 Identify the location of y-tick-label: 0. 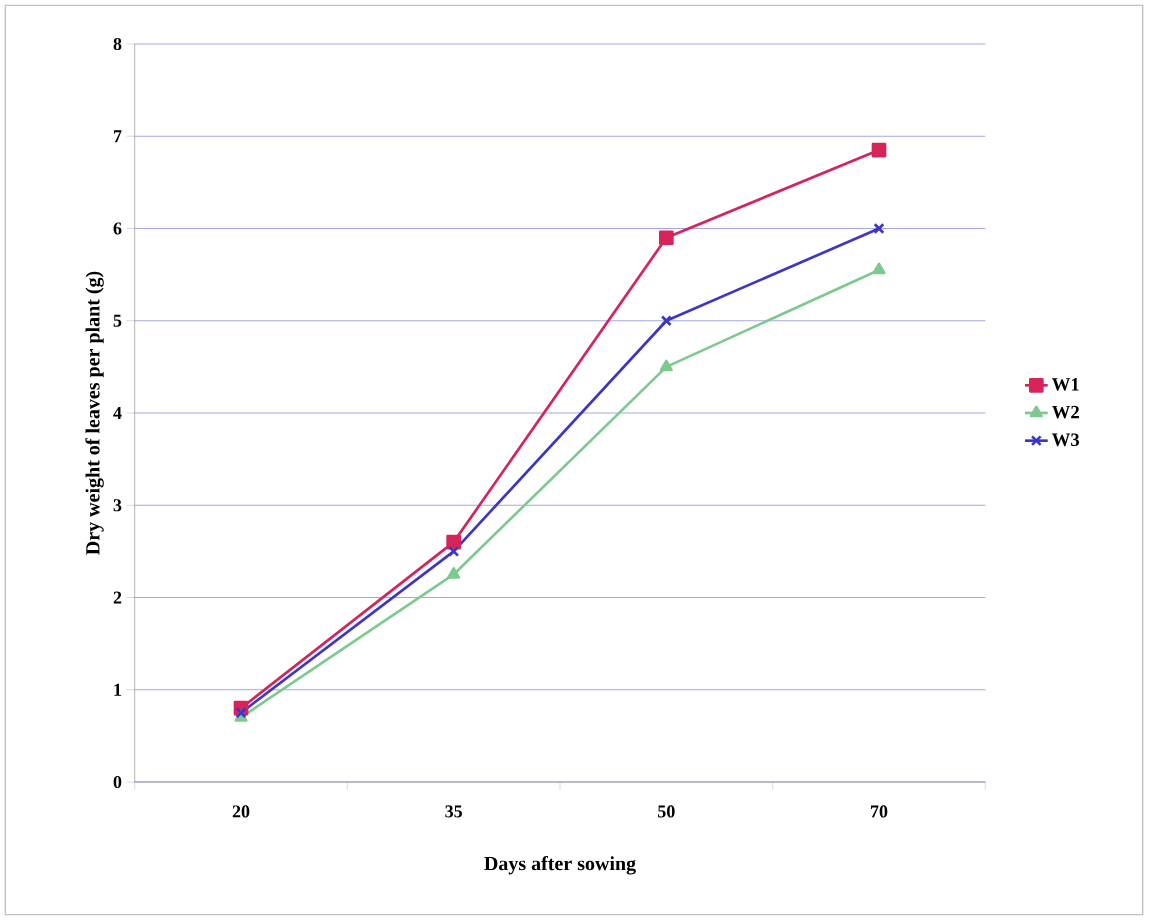
(117, 782).